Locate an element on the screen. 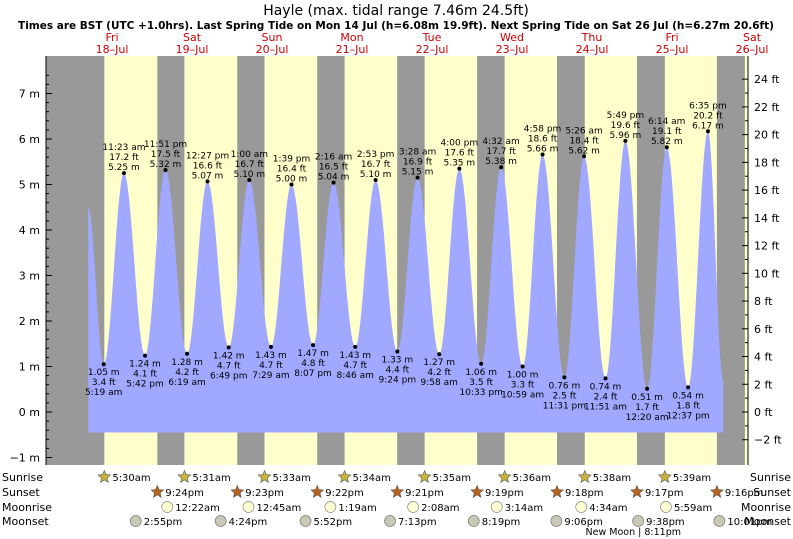 Image resolution: width=793 pixels, height=539 pixels. day-label-date: 25–Jul is located at coordinates (672, 49).